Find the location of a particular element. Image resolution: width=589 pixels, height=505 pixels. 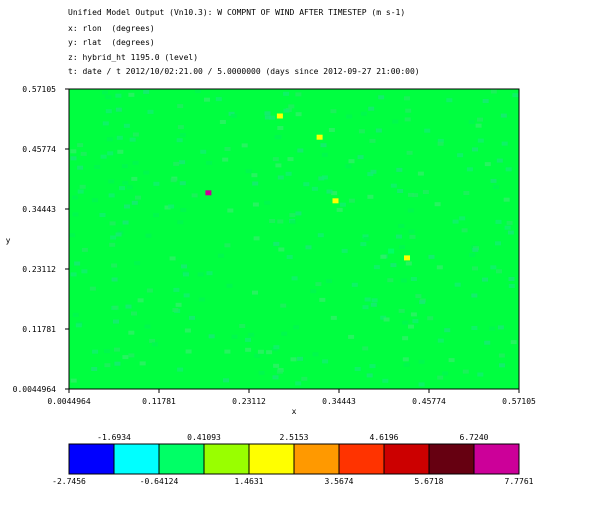

colorbar-upper-label: 6.7240 is located at coordinates (474, 437).